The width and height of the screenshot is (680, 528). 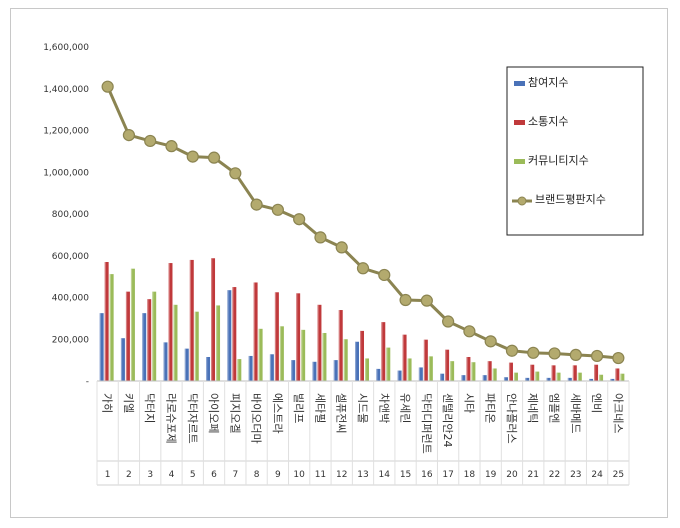 What do you see at coordinates (385, 475) in the screenshot?
I see `rank-label: 14` at bounding box center [385, 475].